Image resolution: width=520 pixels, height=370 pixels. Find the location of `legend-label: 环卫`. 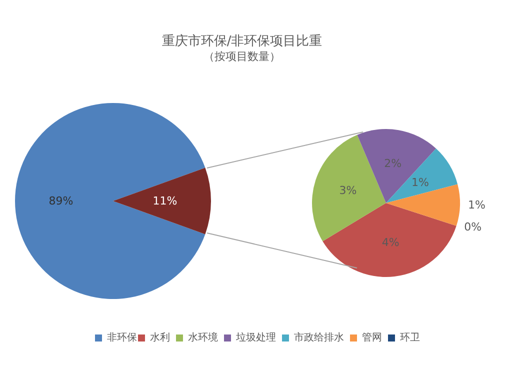

legend-label: 环卫 is located at coordinates (410, 338).